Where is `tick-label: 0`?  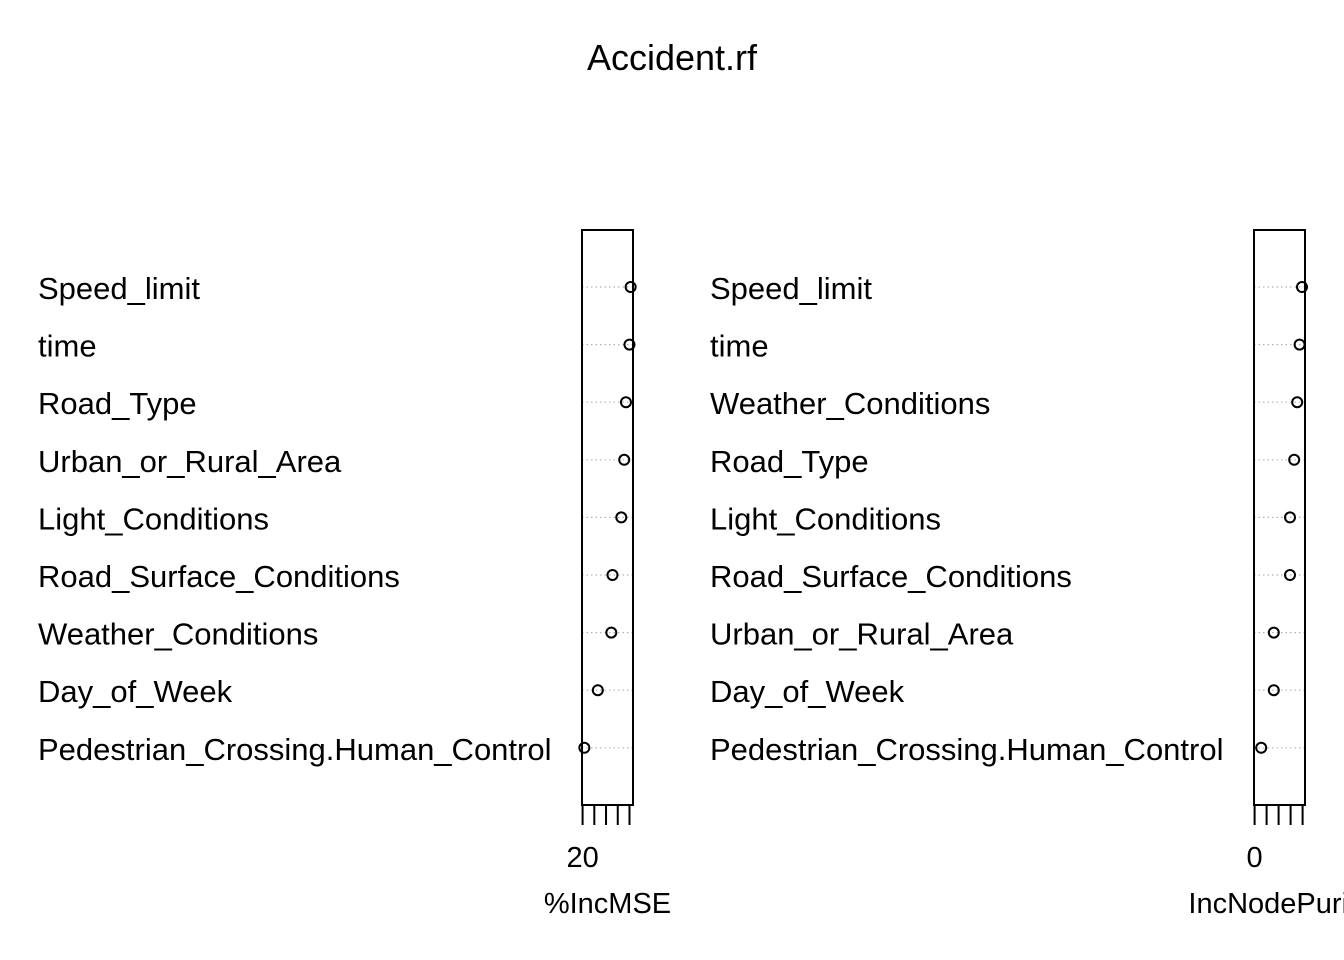
tick-label: 0 is located at coordinates (1255, 858).